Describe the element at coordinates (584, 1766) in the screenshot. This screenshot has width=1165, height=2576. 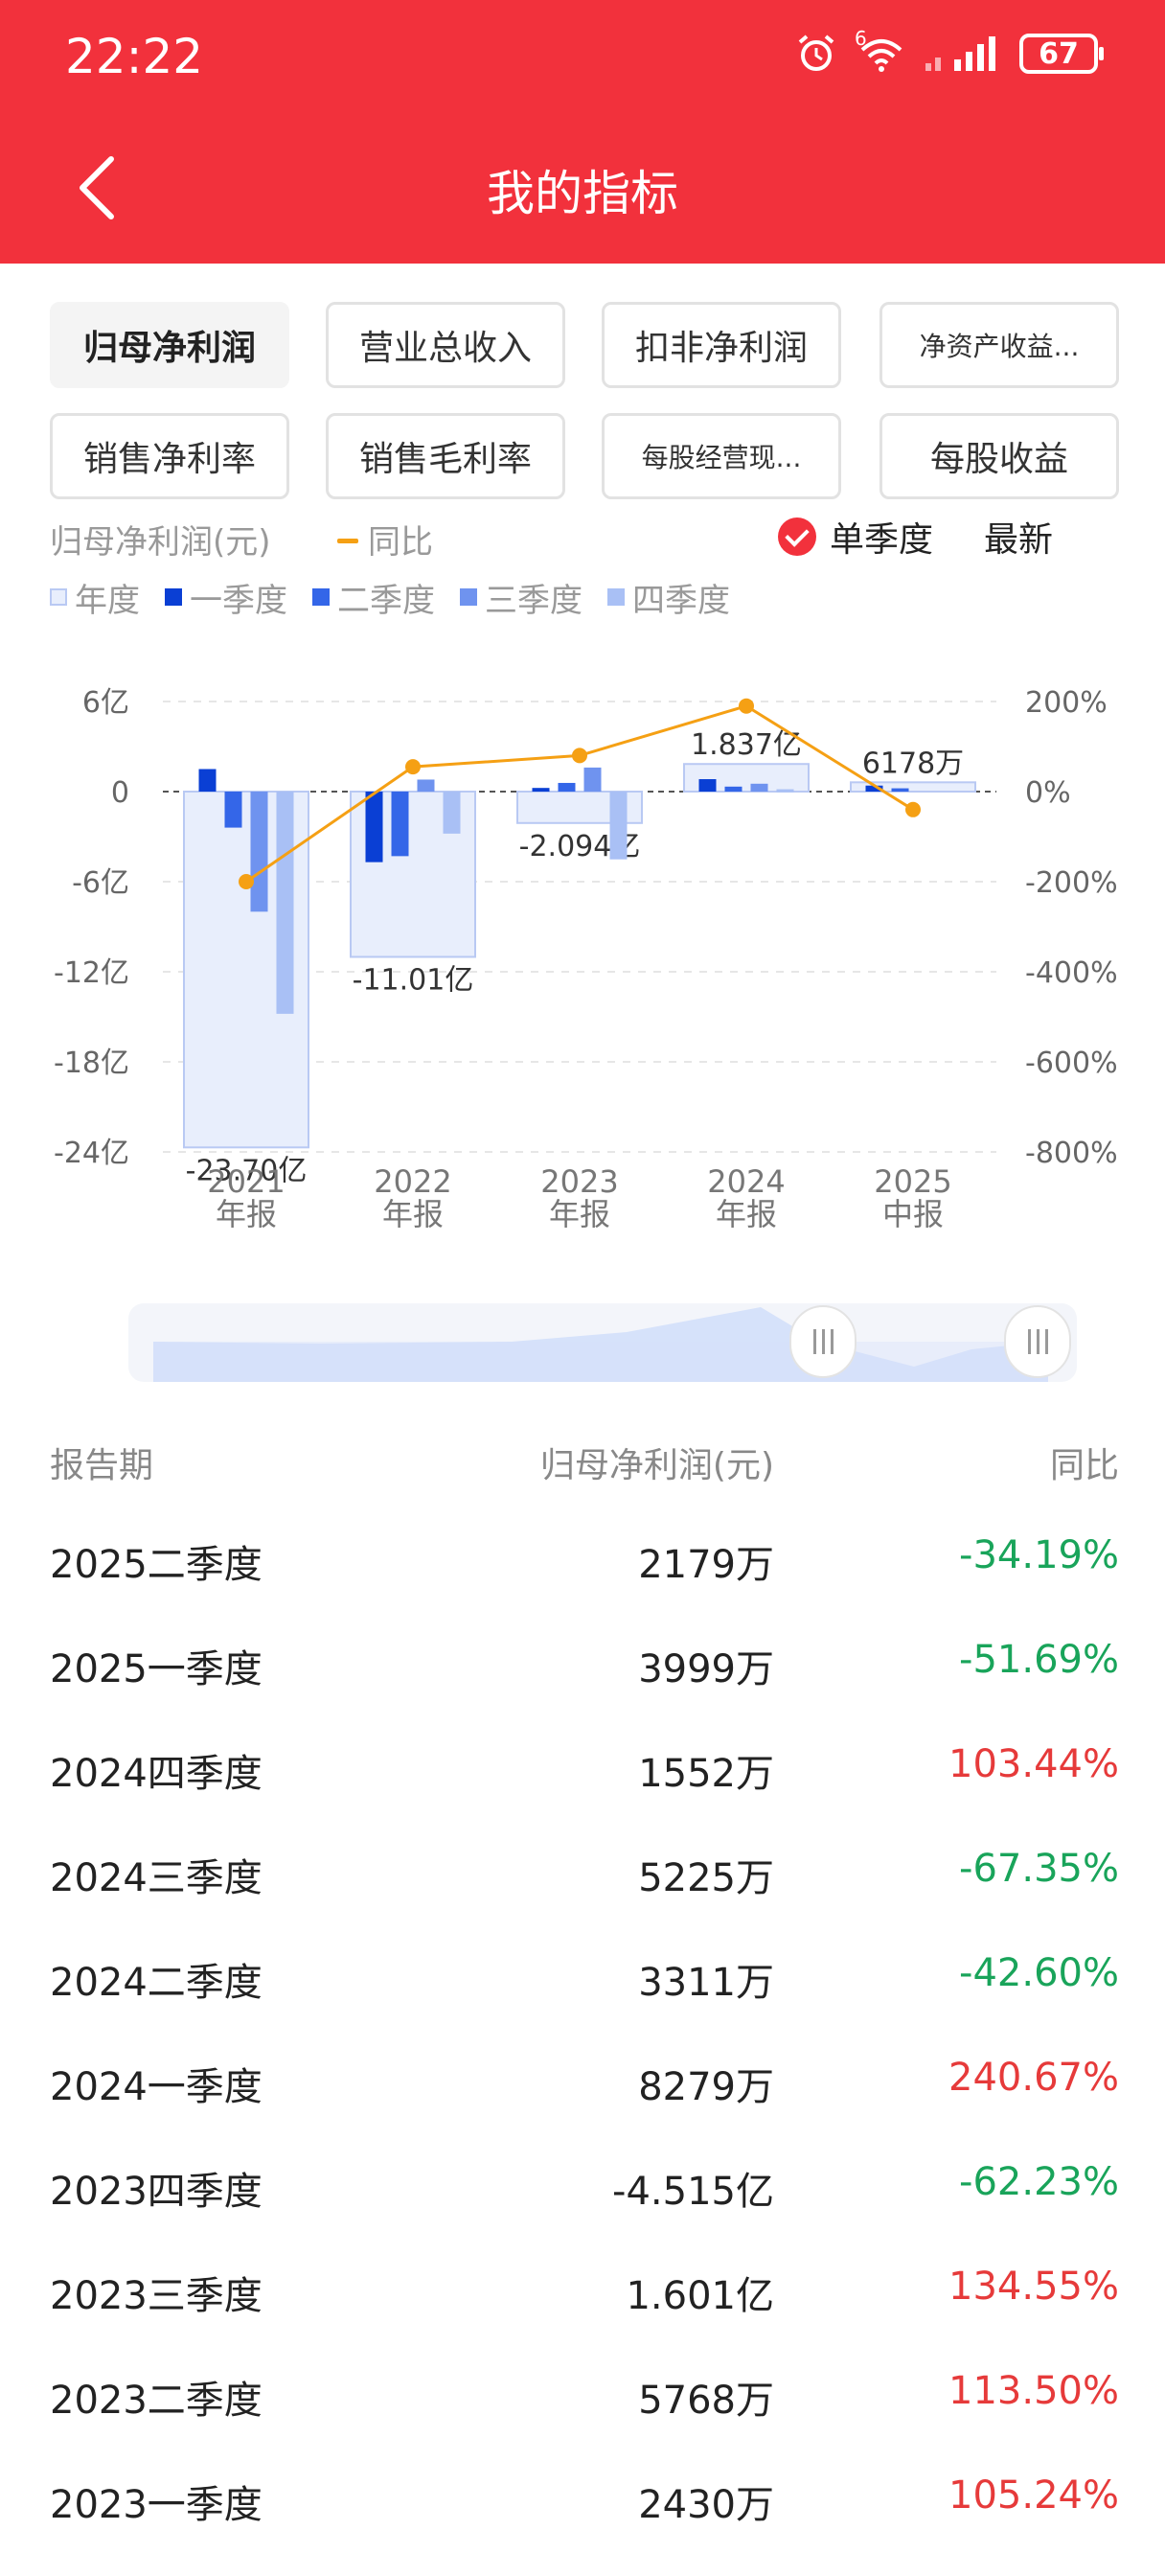
I see `table-row: 2024四季度 1552万 103.44%` at that location.